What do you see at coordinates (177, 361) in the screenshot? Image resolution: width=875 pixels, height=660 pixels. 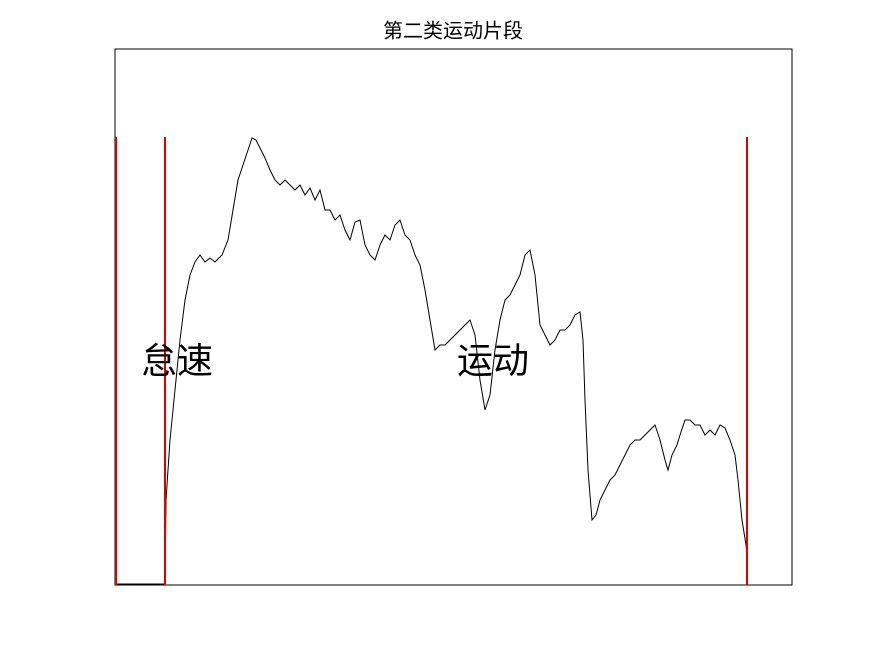 I see `annotation: 怠速` at bounding box center [177, 361].